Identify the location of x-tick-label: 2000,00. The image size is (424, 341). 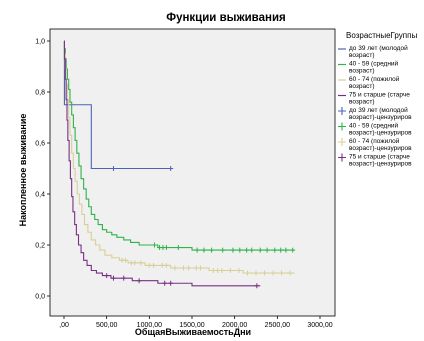
(234, 325).